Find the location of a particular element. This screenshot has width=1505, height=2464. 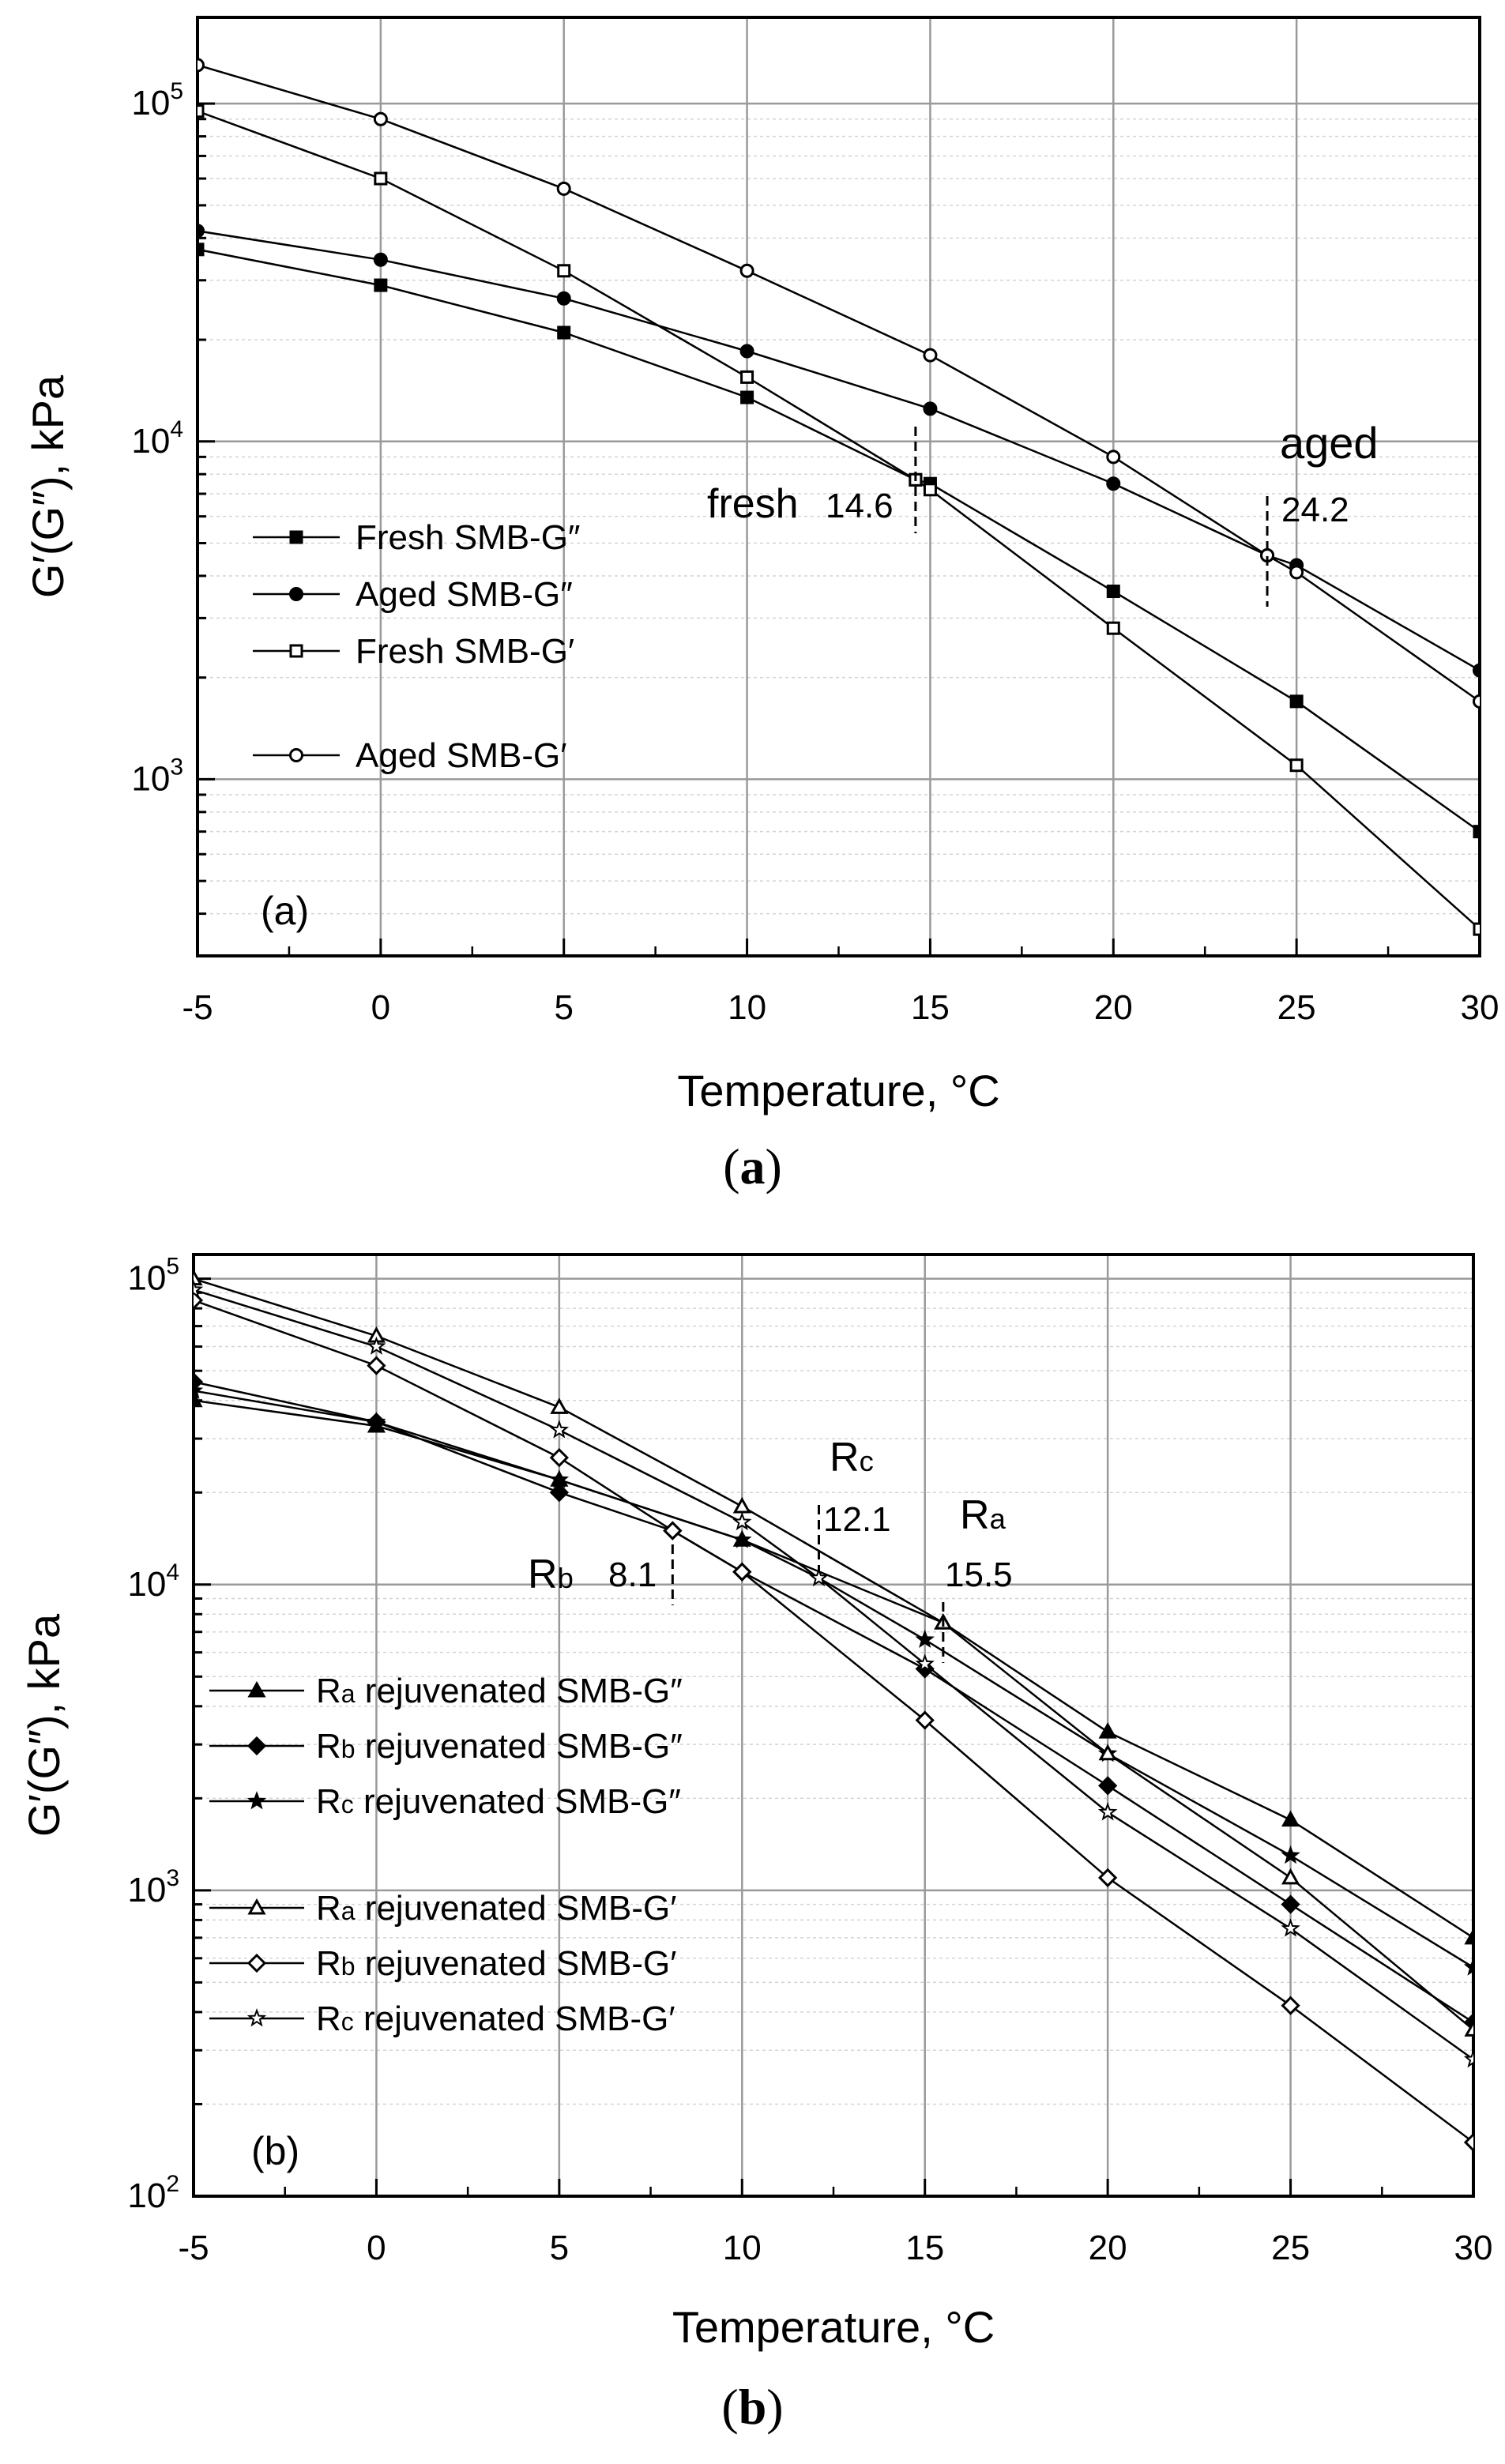

y-tick-exponent: 4 is located at coordinates (176, 429).